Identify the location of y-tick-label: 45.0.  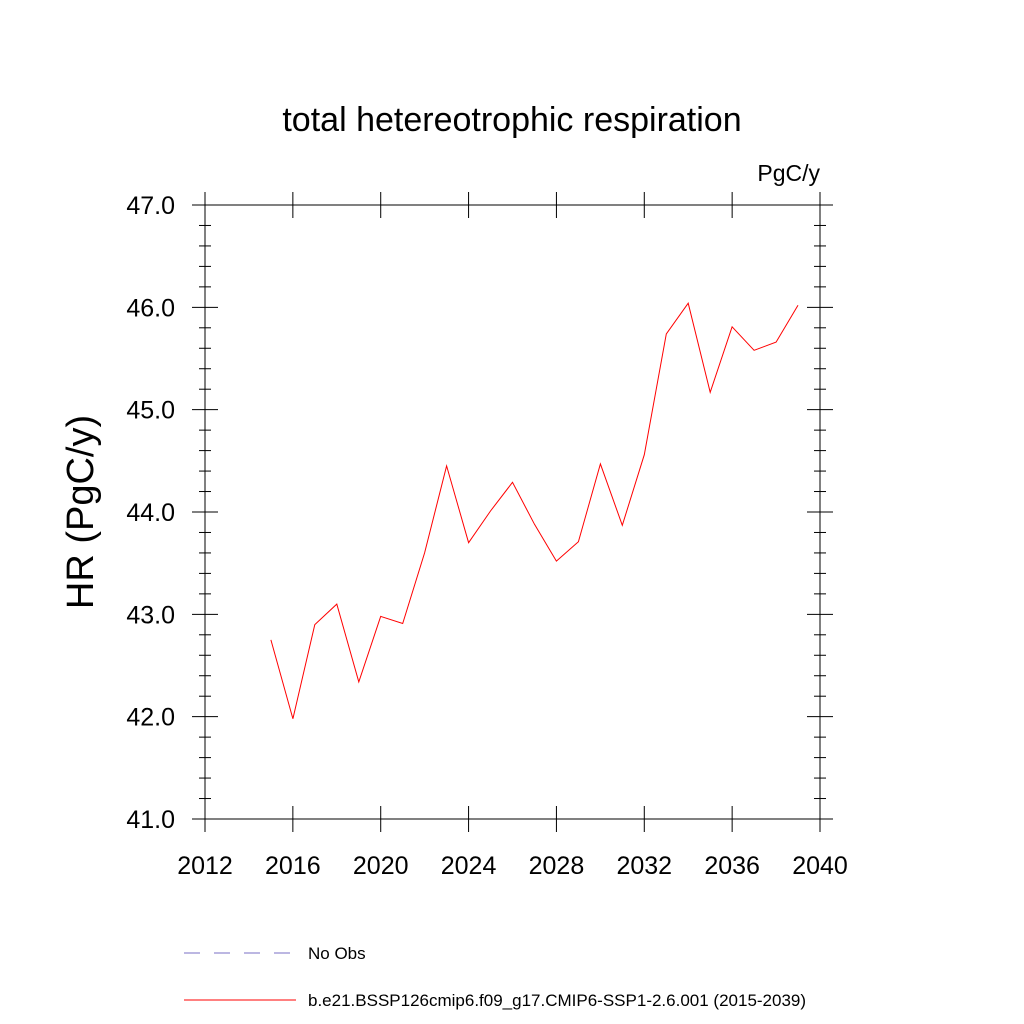
(150, 411).